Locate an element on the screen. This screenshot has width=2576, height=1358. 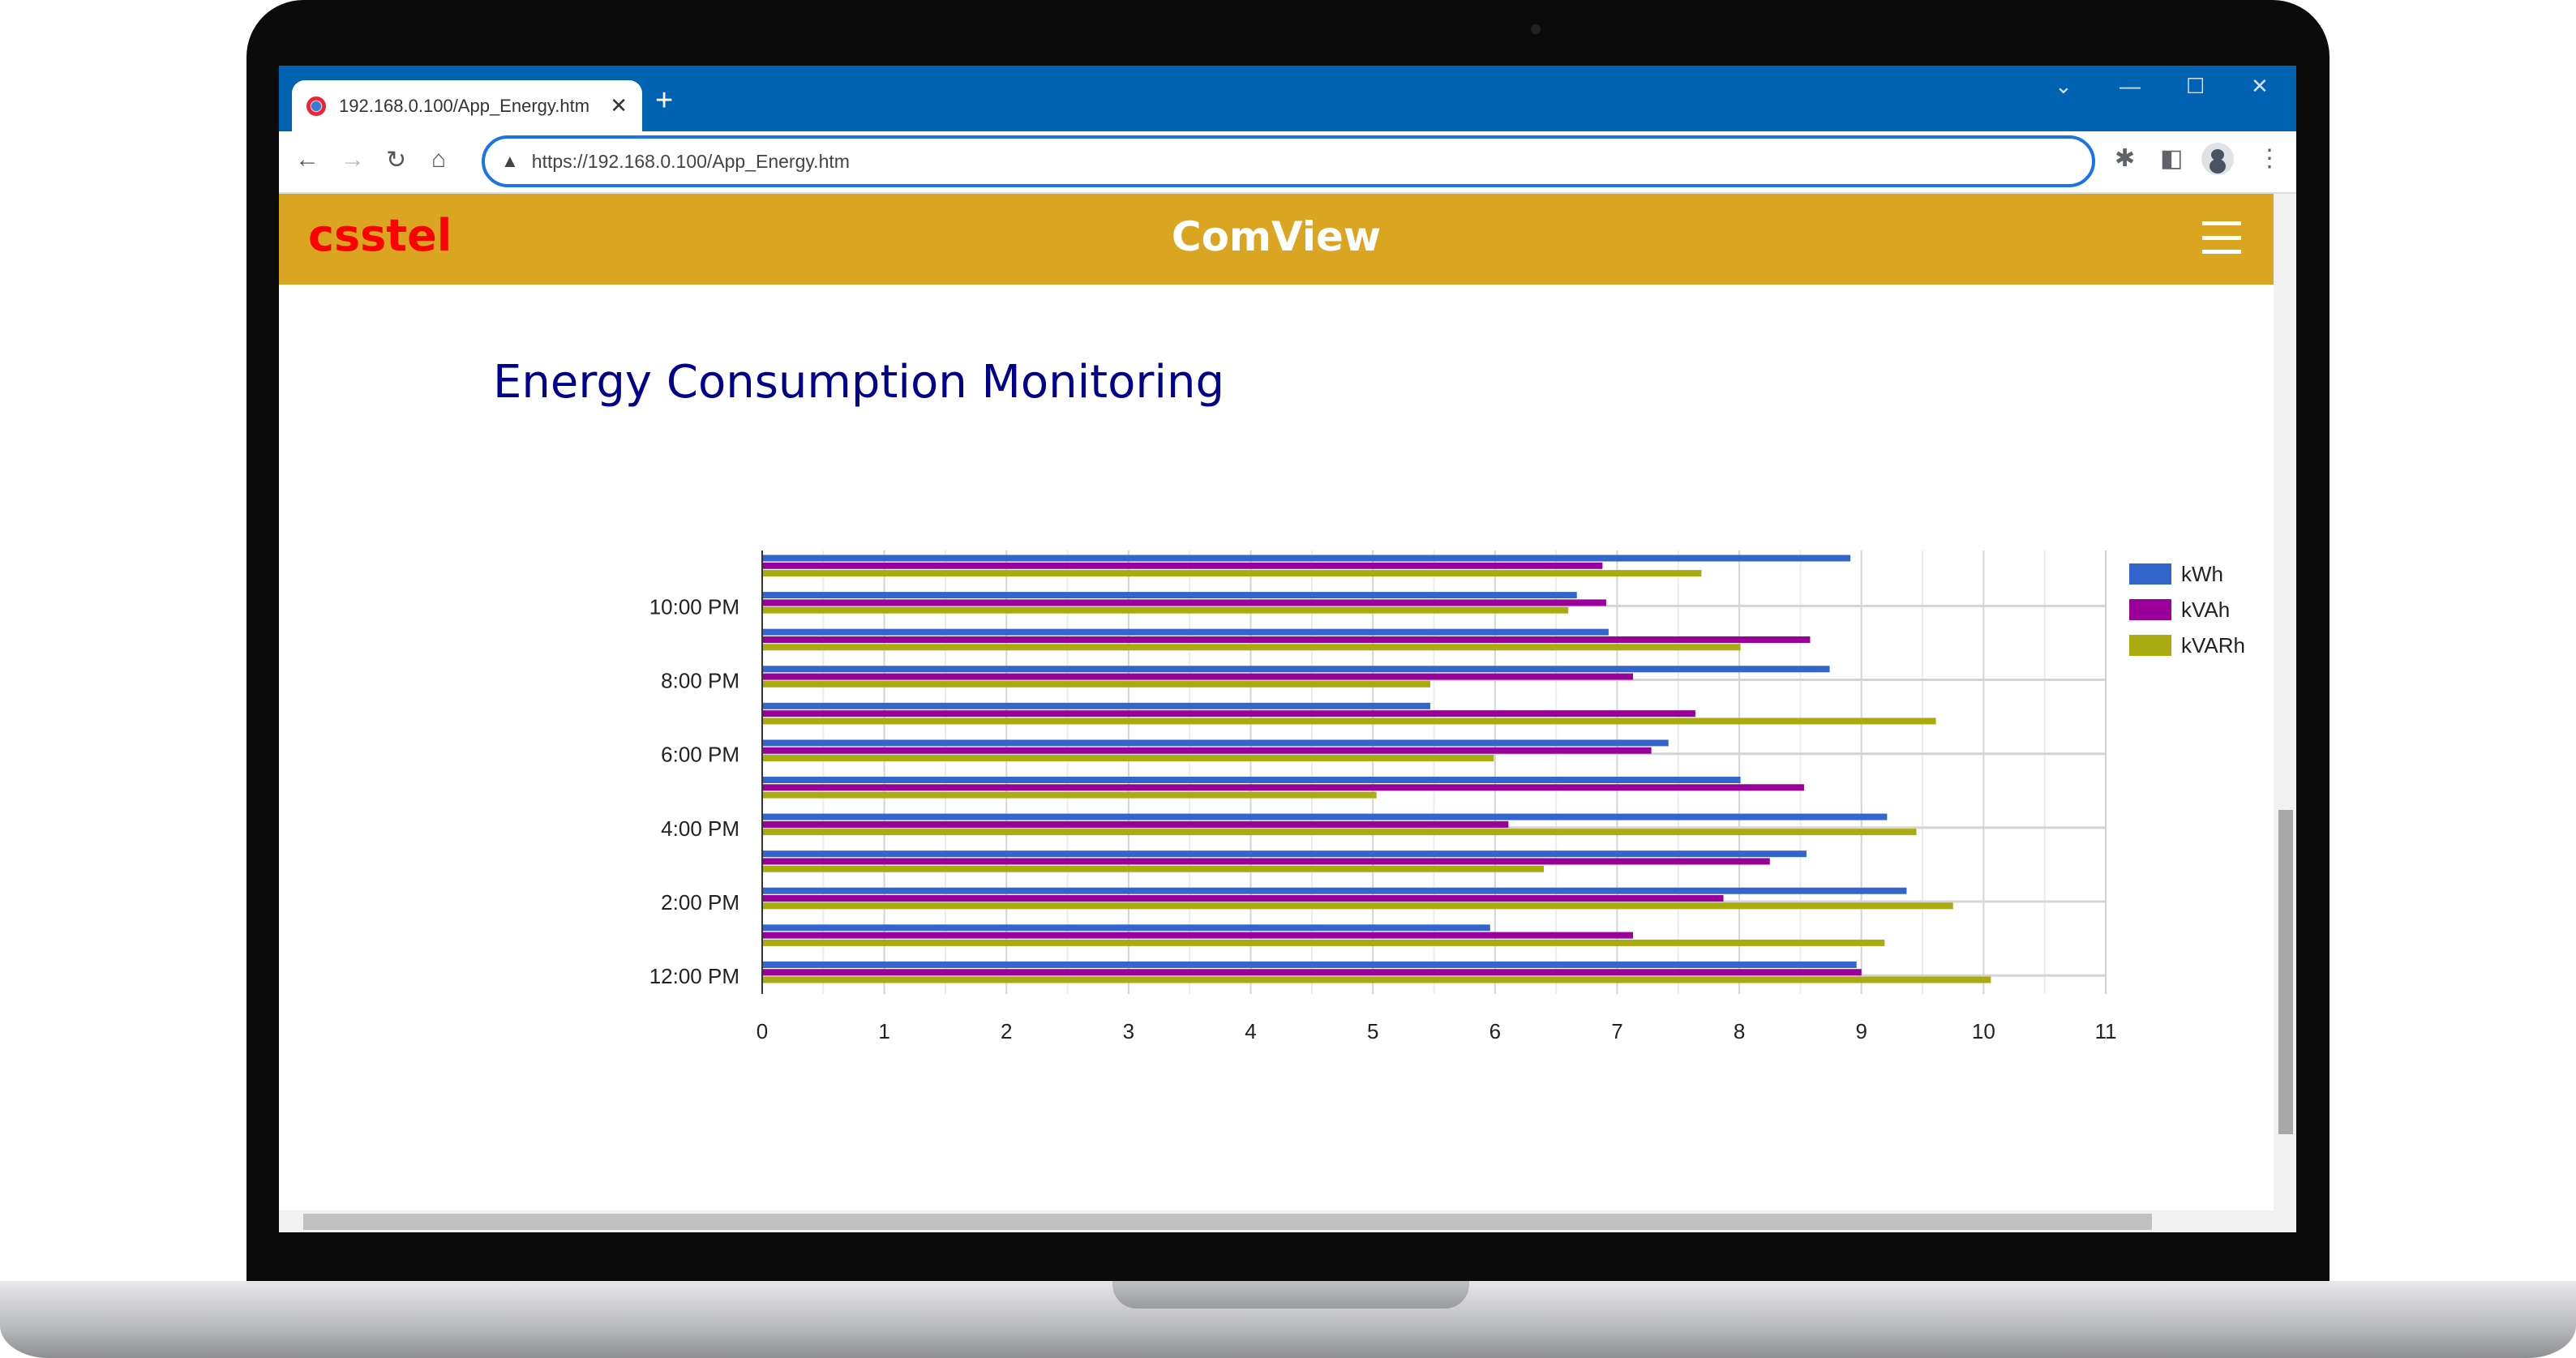
laptop-notch is located at coordinates (1290, 1295).